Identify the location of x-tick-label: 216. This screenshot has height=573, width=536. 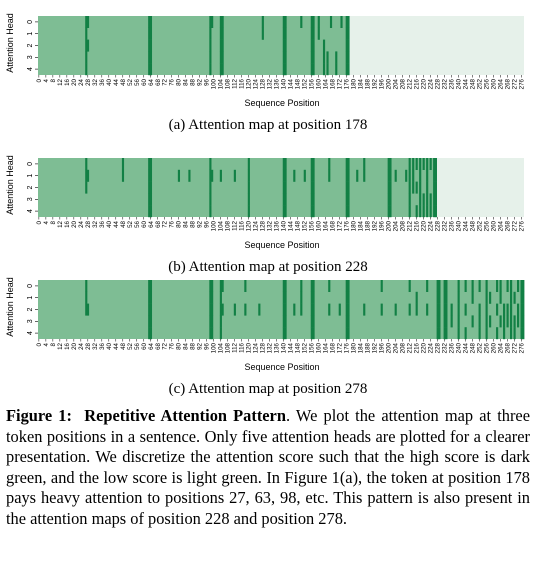
(416, 83).